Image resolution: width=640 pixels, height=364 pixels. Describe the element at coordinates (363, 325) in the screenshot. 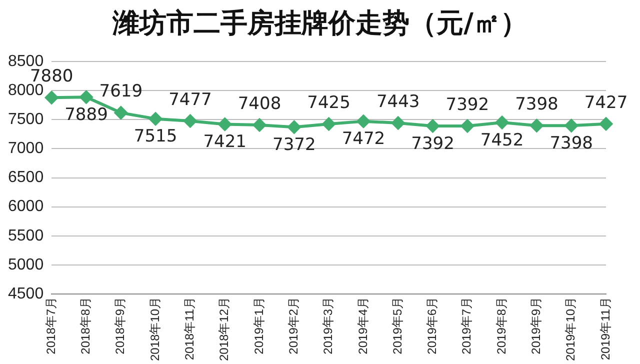

I see `x-tick-label: 2019年4月` at that location.